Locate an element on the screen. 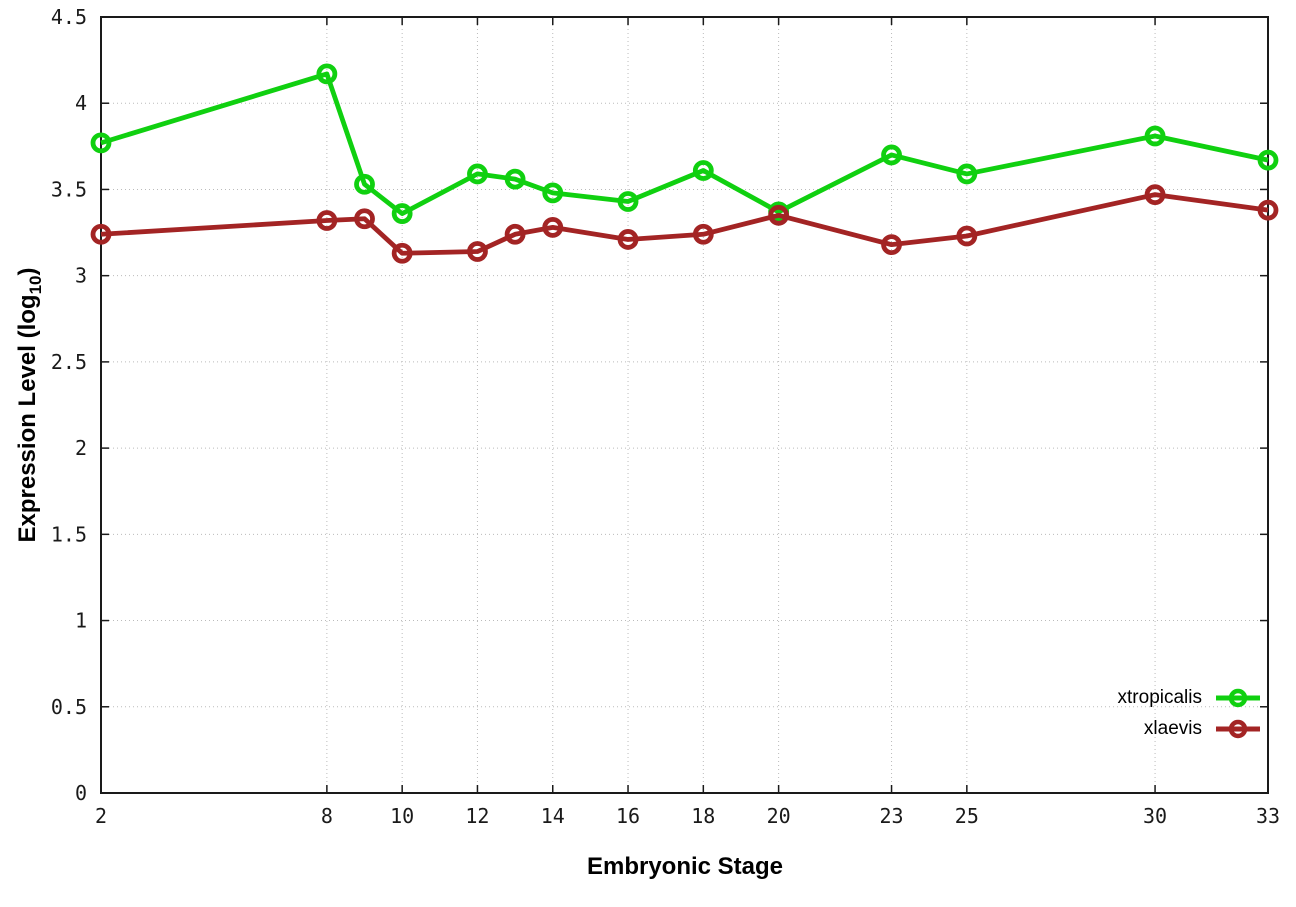 The width and height of the screenshot is (1296, 907). x-tick-label: 2 is located at coordinates (101, 816).